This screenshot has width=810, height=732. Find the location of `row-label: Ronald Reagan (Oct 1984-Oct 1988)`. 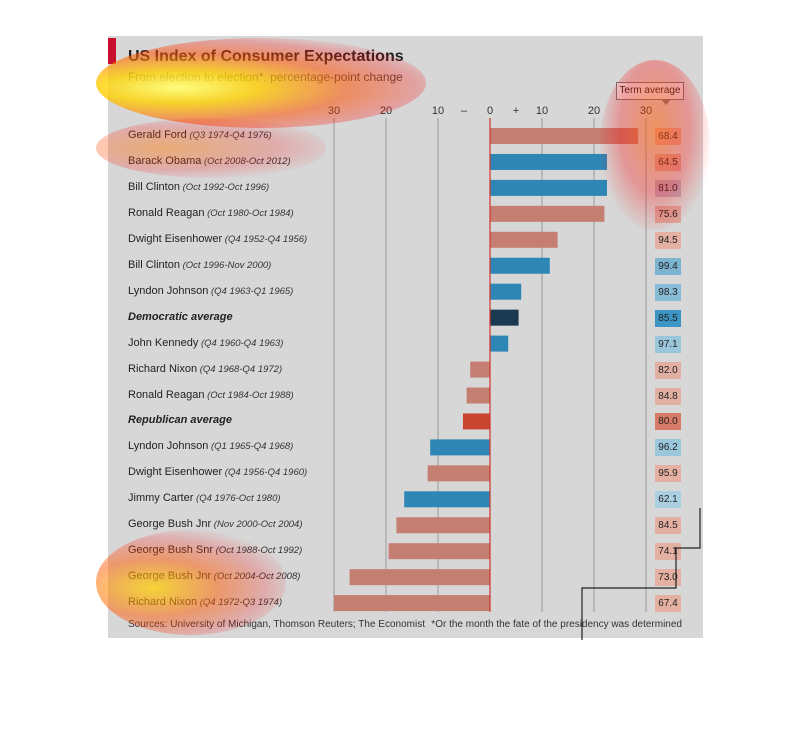

row-label: Ronald Reagan (Oct 1984-Oct 1988) is located at coordinates (211, 395).